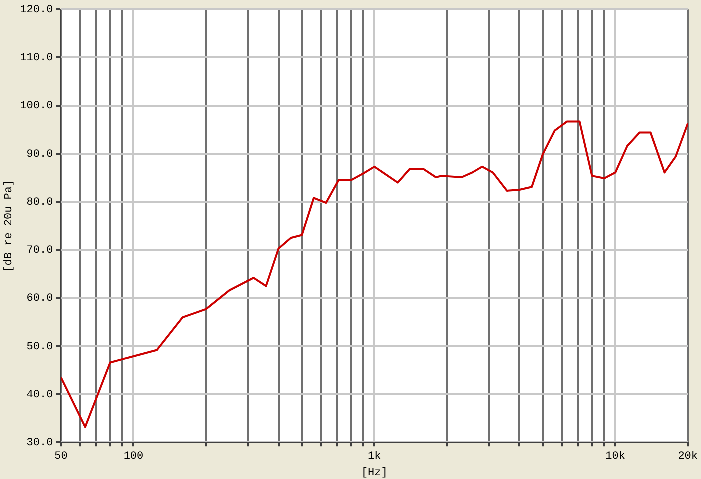  What do you see at coordinates (374, 473) in the screenshot?
I see `x-axis-title: [Hz]` at bounding box center [374, 473].